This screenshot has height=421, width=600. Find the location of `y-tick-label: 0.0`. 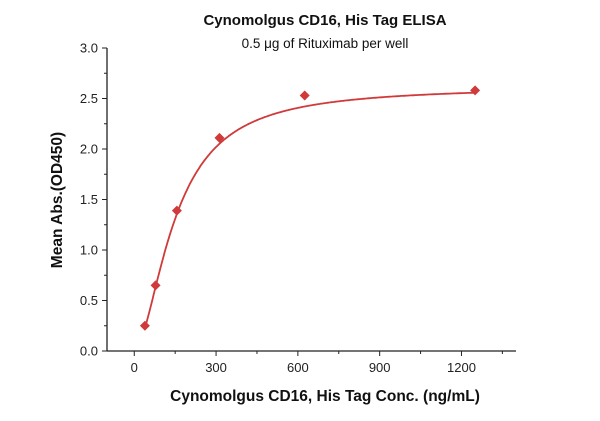

y-tick-label: 0.0 is located at coordinates (89, 351).